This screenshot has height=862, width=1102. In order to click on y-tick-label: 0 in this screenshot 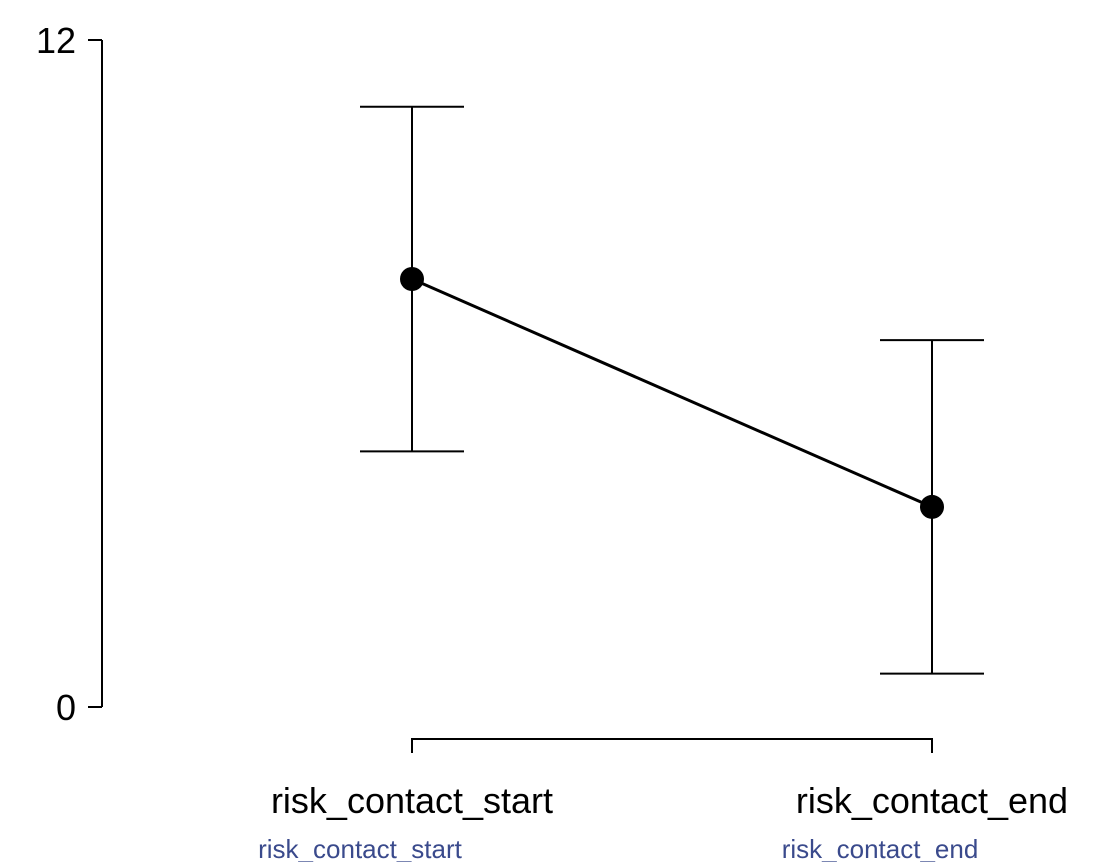, I will do `click(66, 707)`.